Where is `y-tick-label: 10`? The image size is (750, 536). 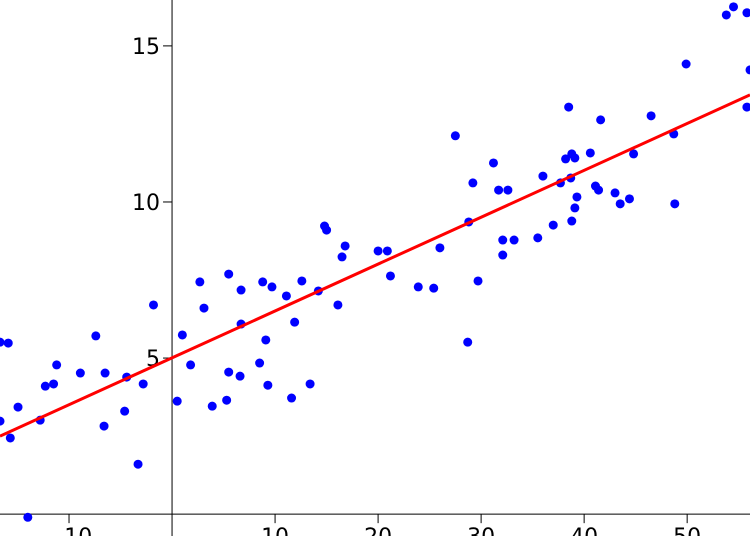 y-tick-label: 10 is located at coordinates (146, 203).